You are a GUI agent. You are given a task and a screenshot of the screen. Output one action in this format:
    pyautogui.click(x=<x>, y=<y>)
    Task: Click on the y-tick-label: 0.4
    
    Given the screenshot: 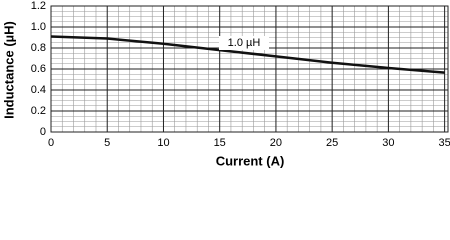 What is the action you would take?
    pyautogui.click(x=38, y=90)
    